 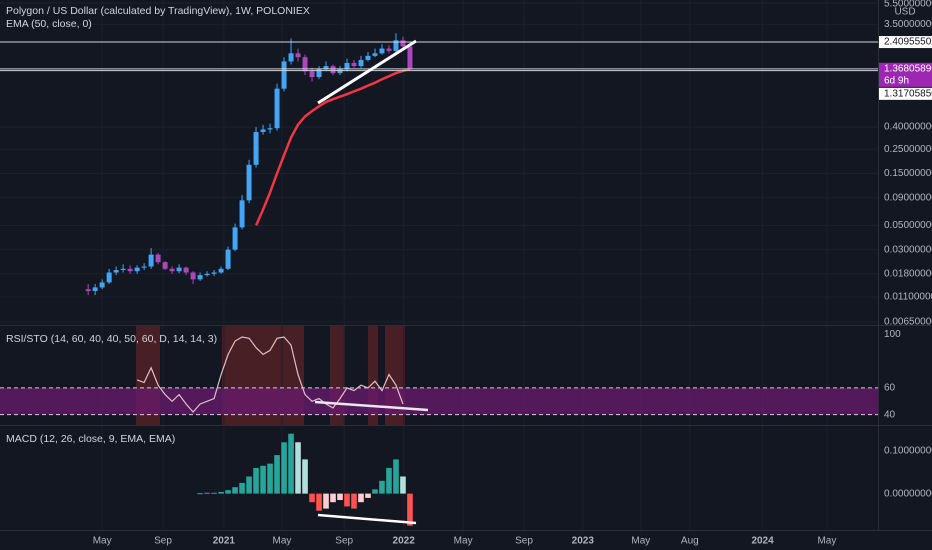 What do you see at coordinates (439, 401) in the screenshot?
I see `rsi-band` at bounding box center [439, 401].